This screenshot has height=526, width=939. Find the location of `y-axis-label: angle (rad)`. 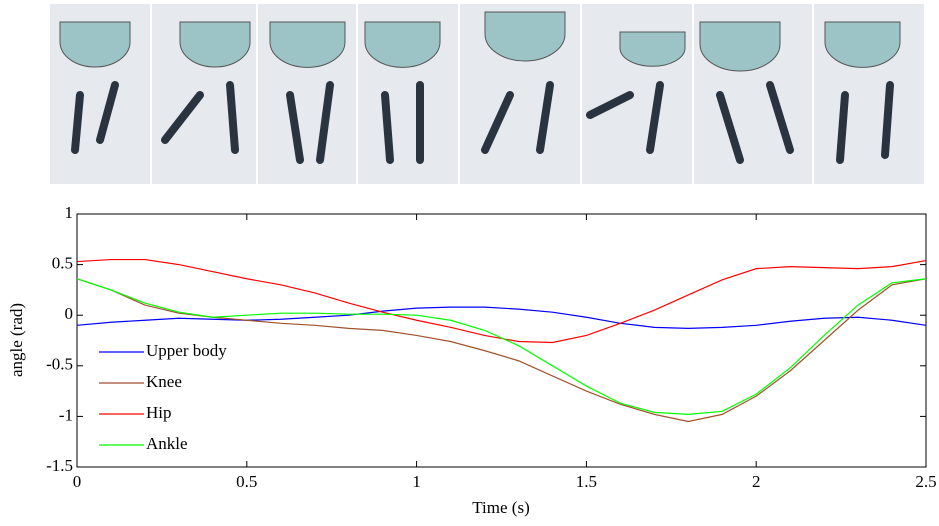

y-axis-label: angle (rad) is located at coordinates (16, 340).